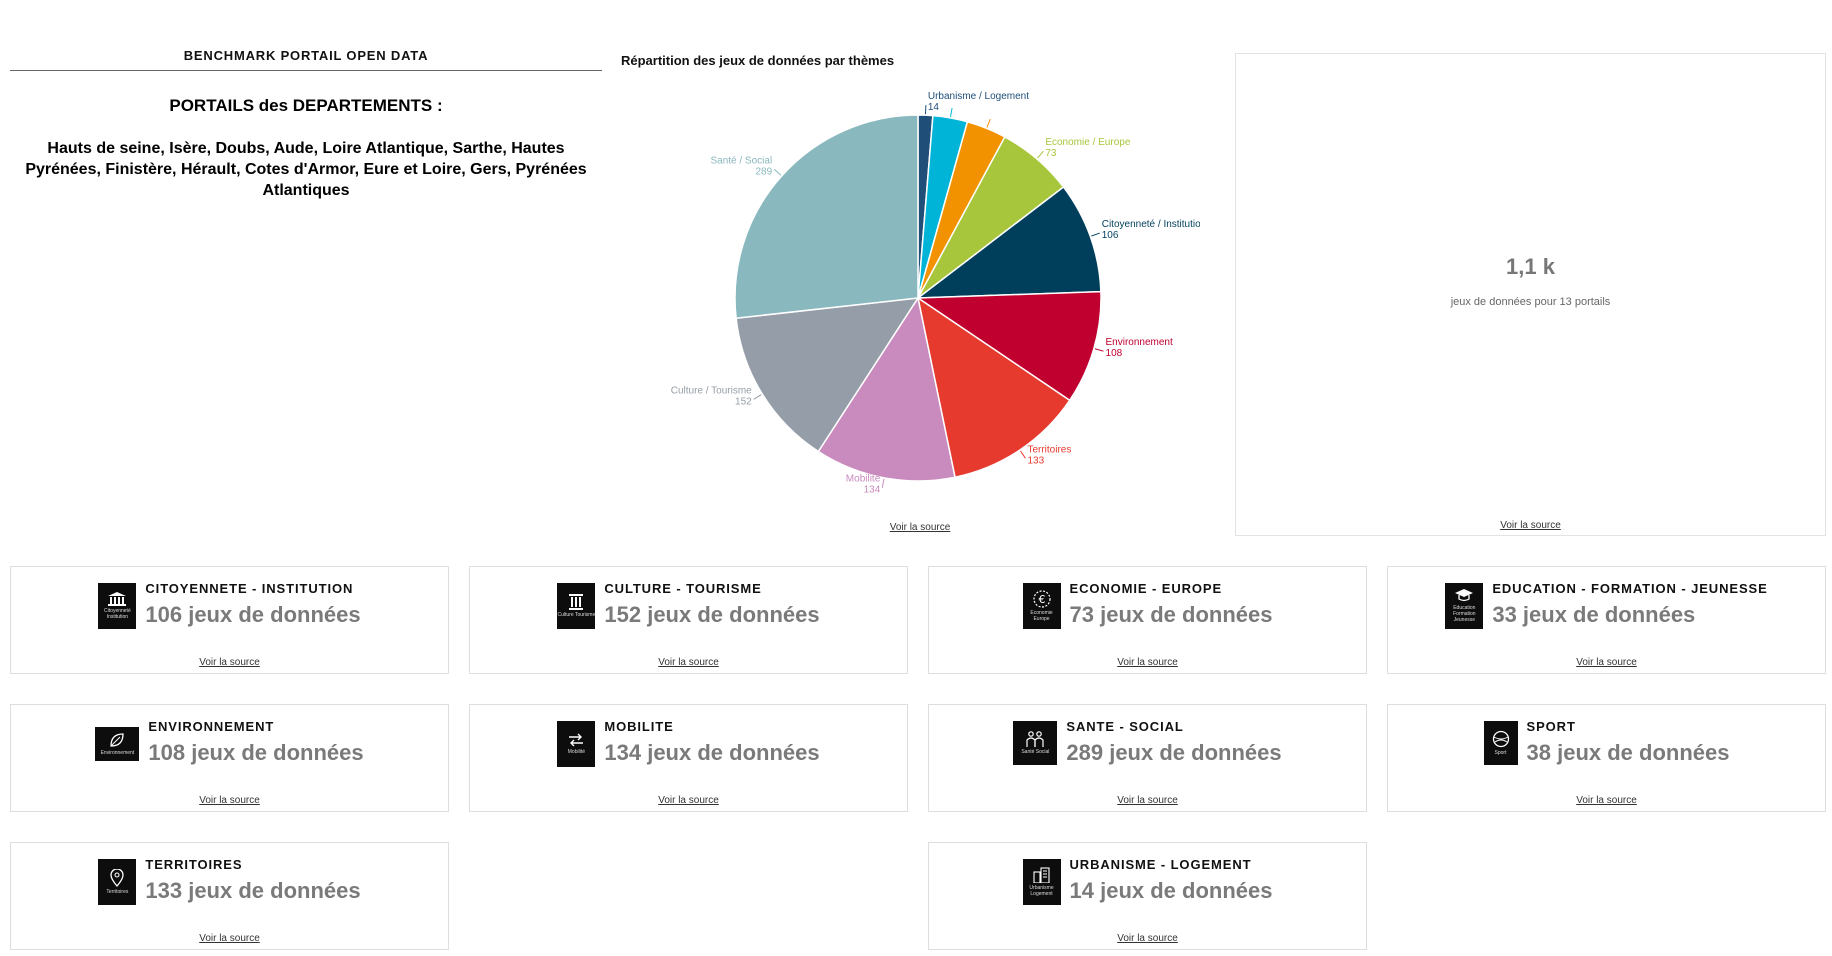  I want to click on pie-value-label: 73, so click(1051, 153).